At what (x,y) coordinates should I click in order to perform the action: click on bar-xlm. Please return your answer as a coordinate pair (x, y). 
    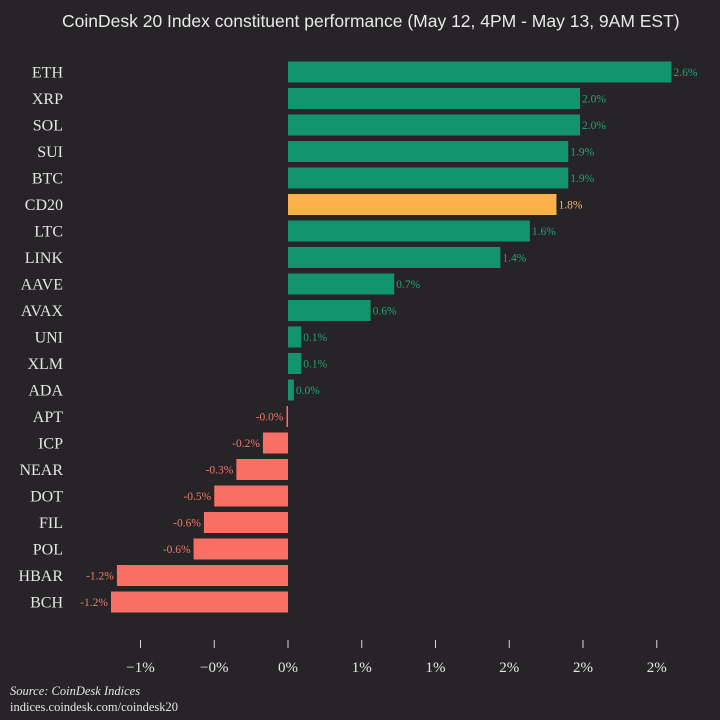
    Looking at the image, I should click on (295, 363).